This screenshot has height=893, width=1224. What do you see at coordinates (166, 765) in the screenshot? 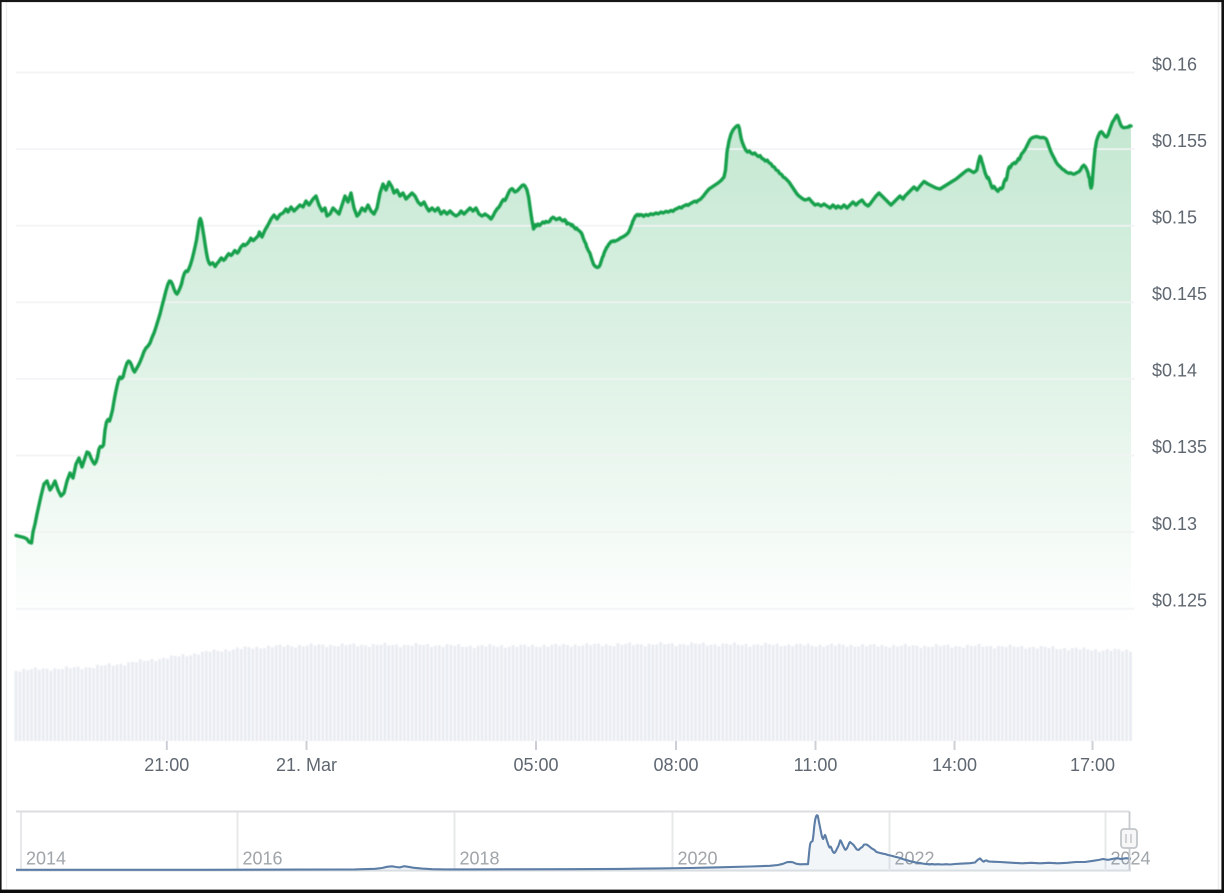
I see `svg-text: 21:00` at bounding box center [166, 765].